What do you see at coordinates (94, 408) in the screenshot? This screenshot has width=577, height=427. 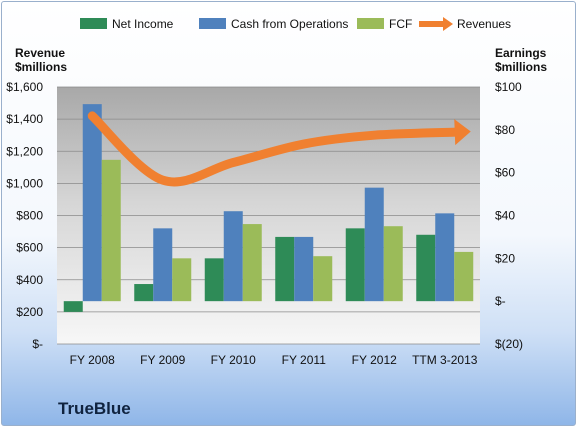 I see `company-name: TrueBlue` at bounding box center [94, 408].